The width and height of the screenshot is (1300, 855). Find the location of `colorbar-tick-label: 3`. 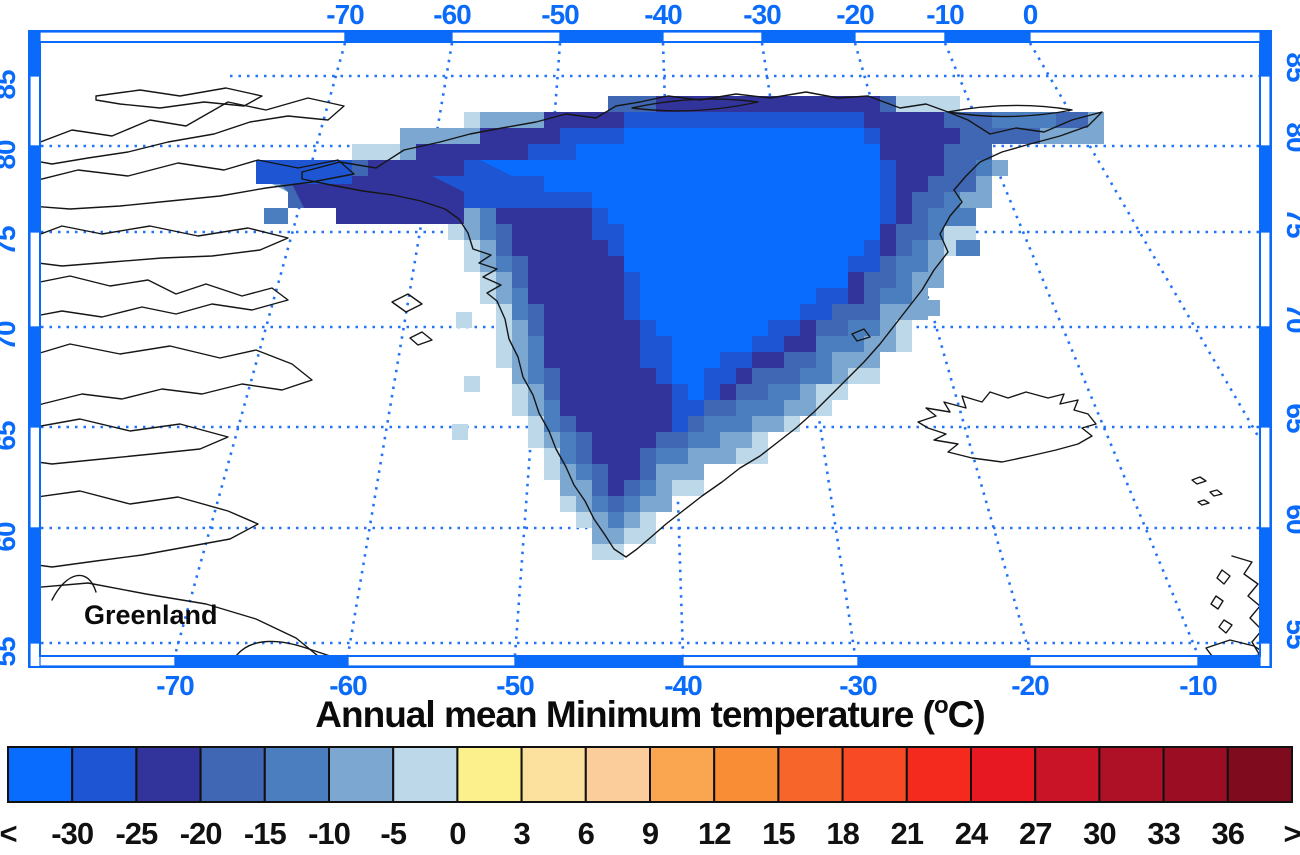

colorbar-tick-label: 3 is located at coordinates (521, 833).